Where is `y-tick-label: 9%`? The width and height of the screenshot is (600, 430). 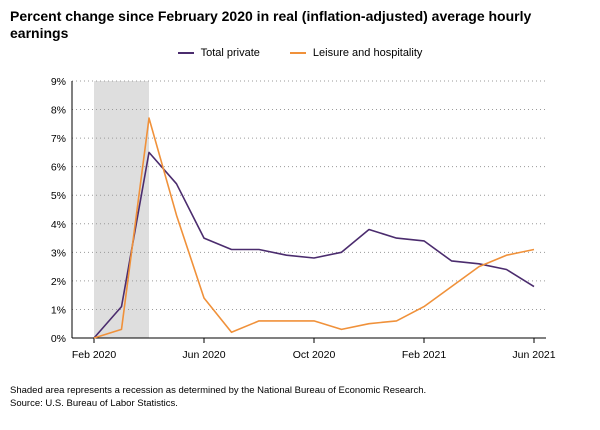 y-tick-label: 9% is located at coordinates (58, 82).